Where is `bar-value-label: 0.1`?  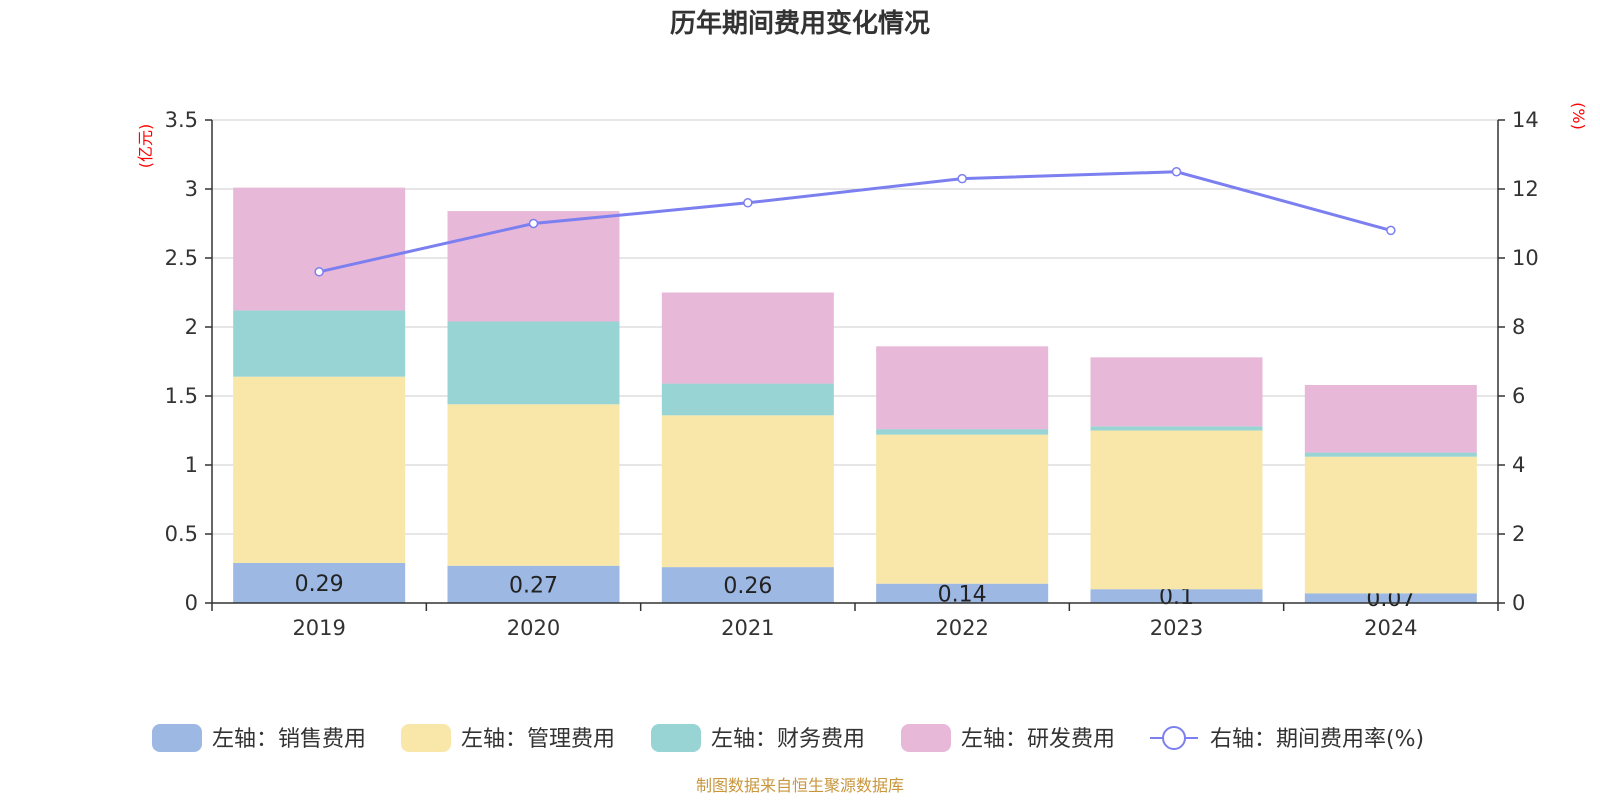
bar-value-label: 0.1 is located at coordinates (1176, 597).